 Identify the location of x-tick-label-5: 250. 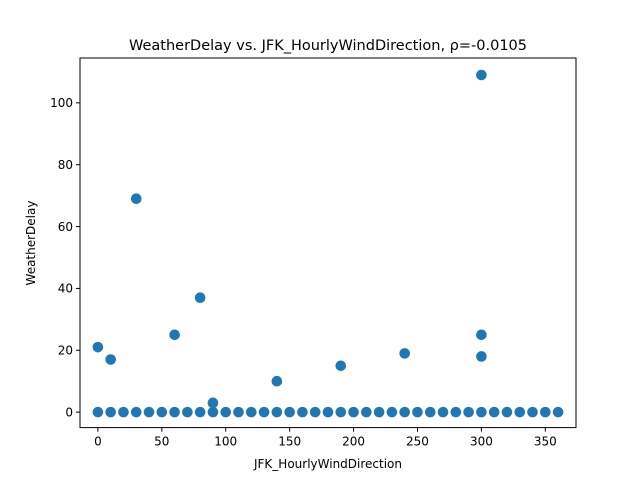
(417, 442).